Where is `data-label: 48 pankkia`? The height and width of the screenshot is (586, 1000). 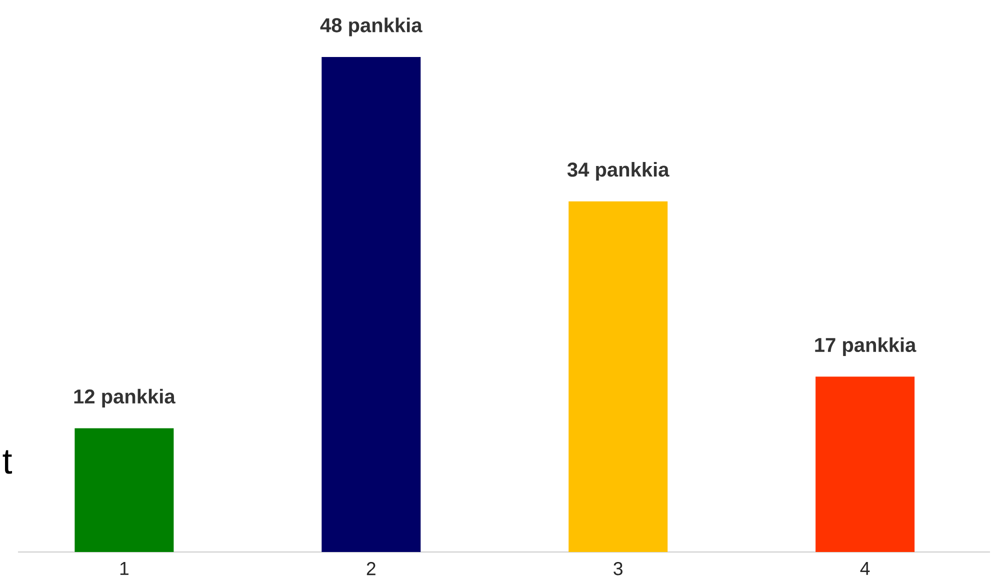 data-label: 48 pankkia is located at coordinates (371, 27).